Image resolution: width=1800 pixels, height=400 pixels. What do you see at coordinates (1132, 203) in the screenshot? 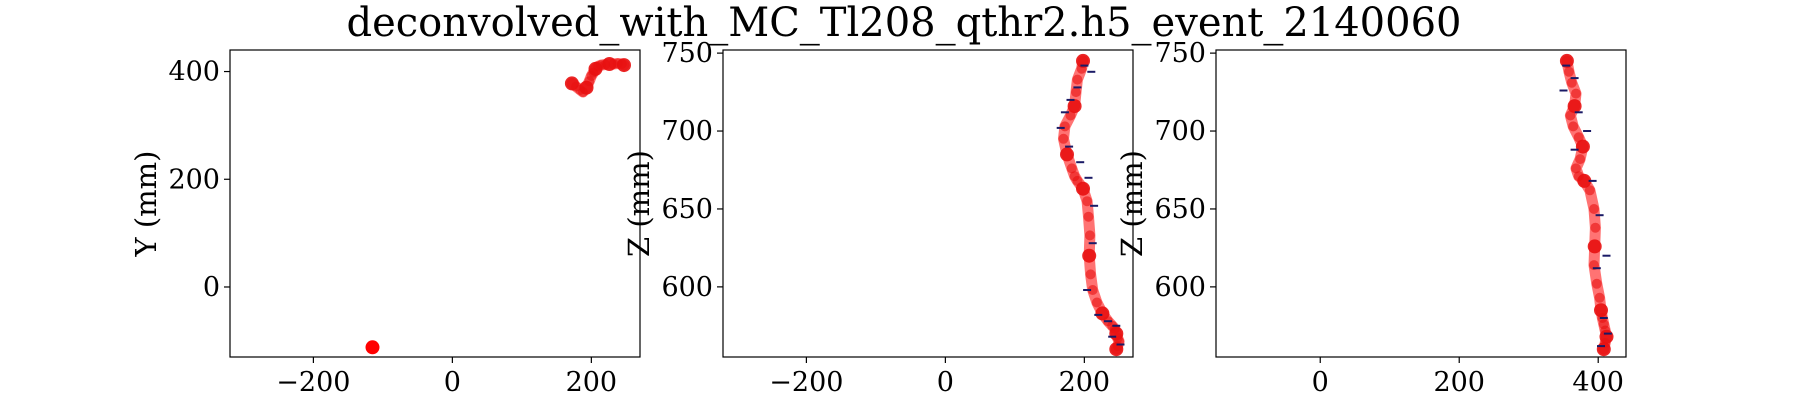
I see `yz-view-ylabel: Z (mm)` at bounding box center [1132, 203].